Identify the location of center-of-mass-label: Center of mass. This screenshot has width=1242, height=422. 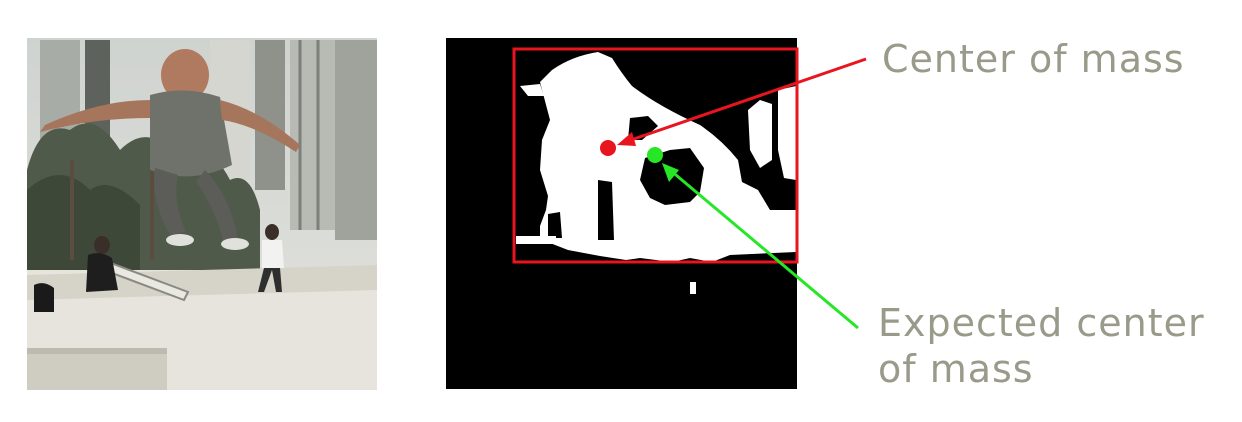
(1033, 59).